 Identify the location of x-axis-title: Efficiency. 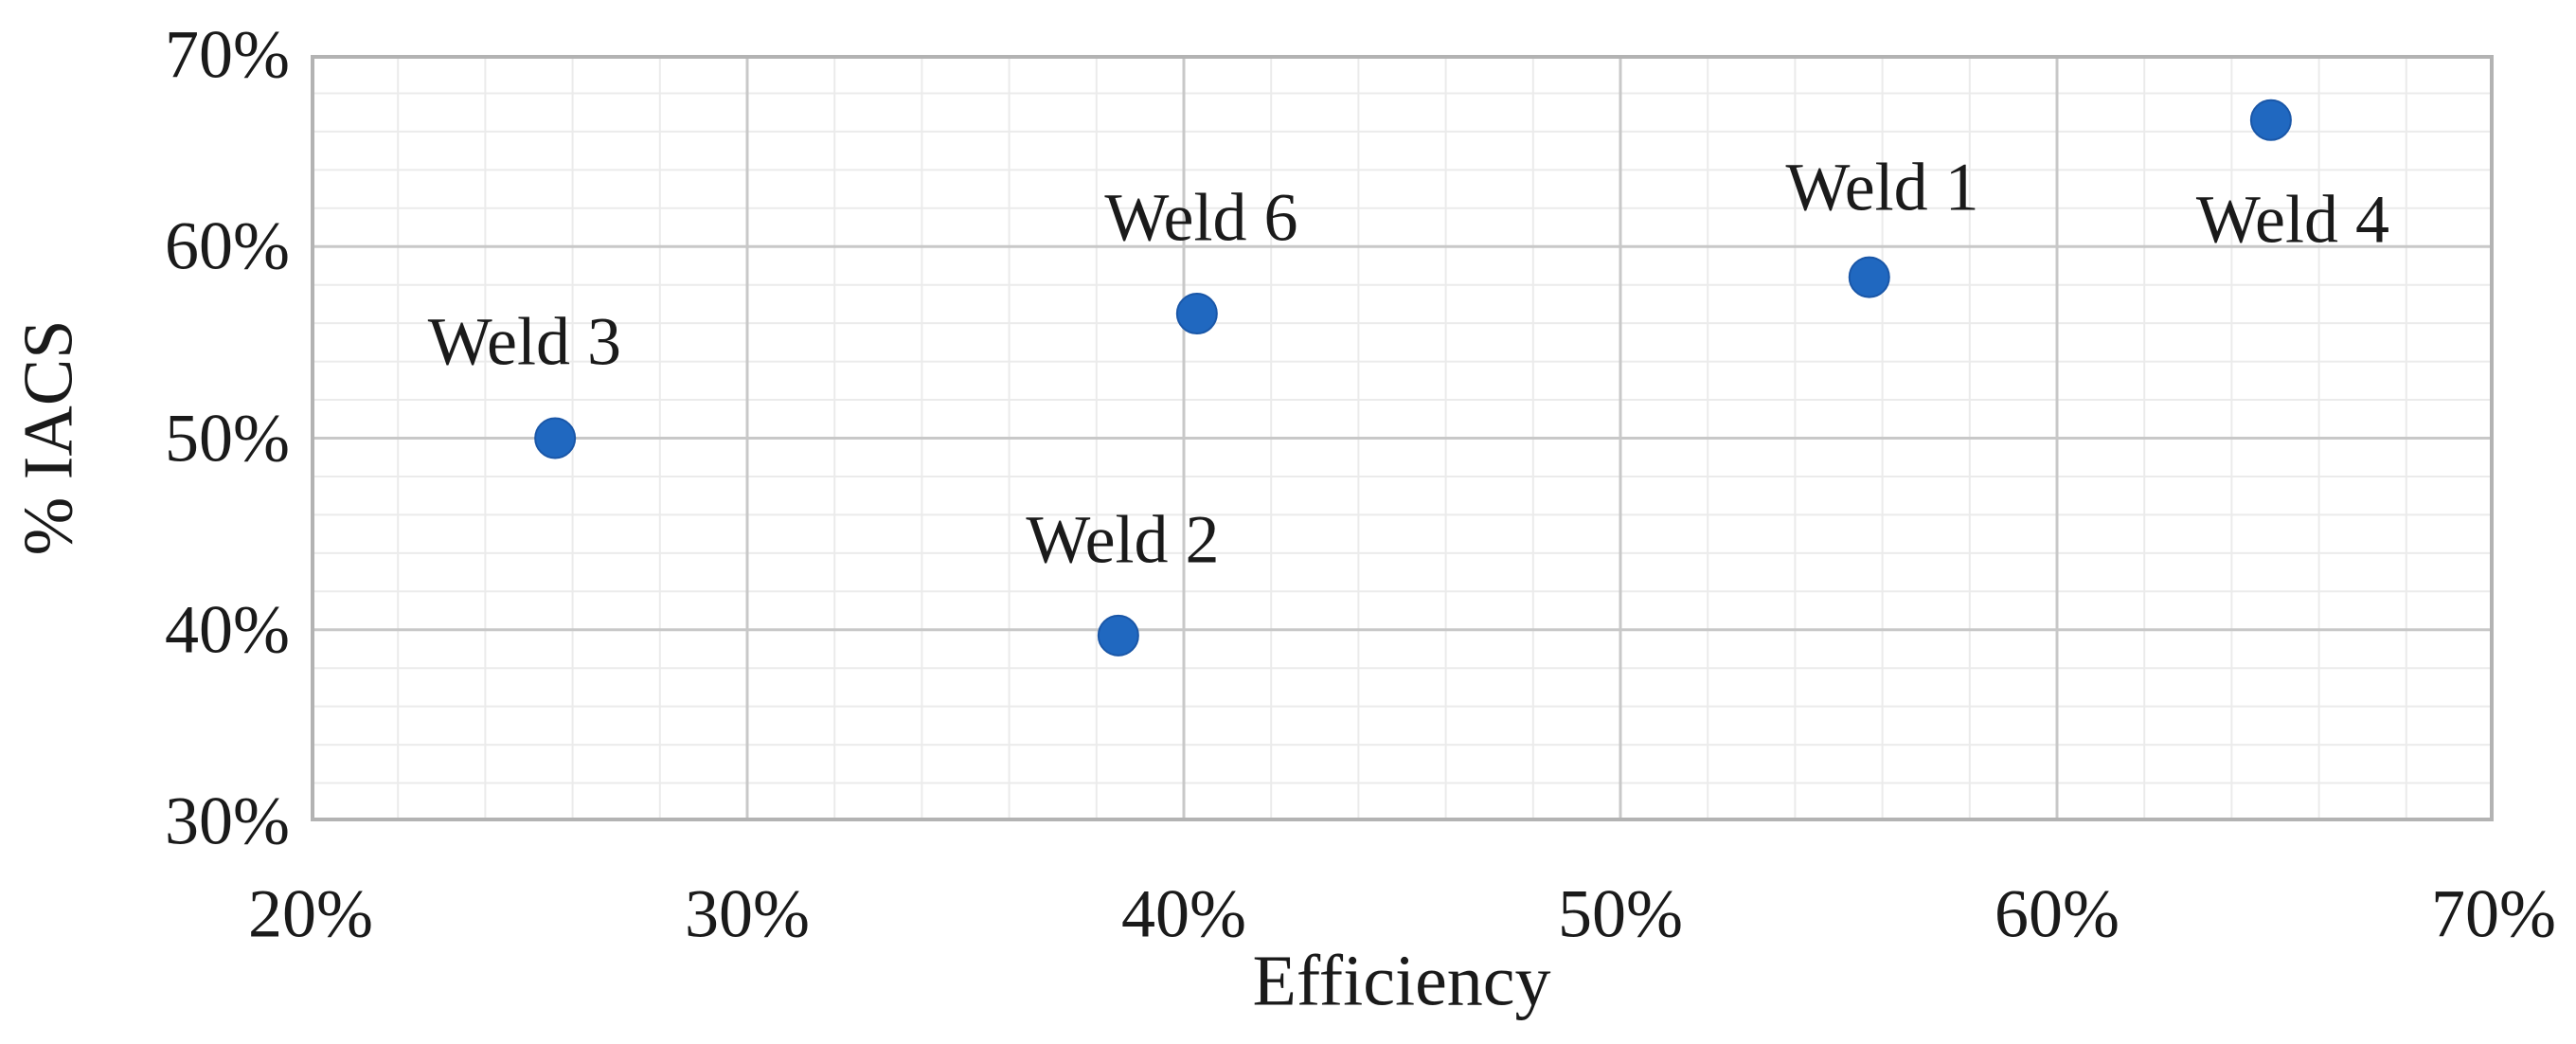
(1401, 981).